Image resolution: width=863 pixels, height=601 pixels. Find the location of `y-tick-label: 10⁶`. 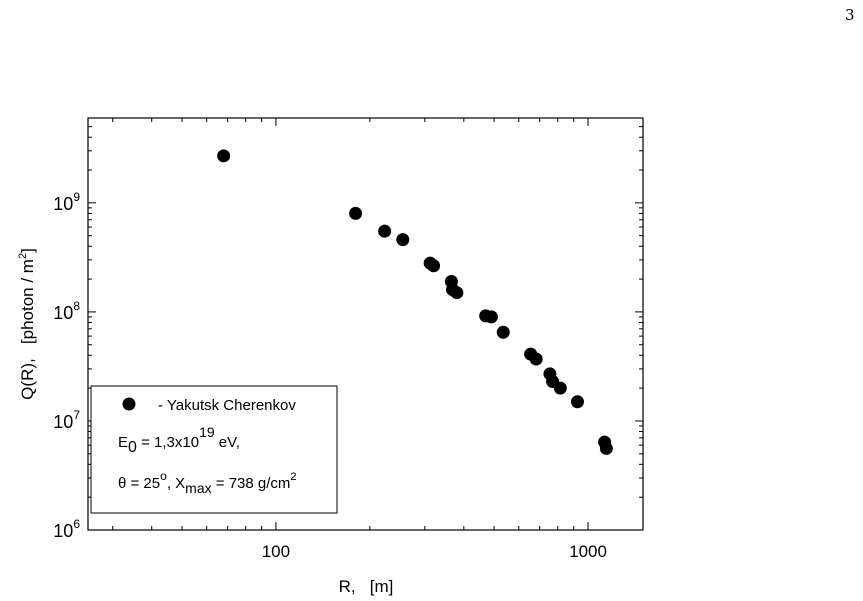

y-tick-label: 10⁶ is located at coordinates (66, 529).